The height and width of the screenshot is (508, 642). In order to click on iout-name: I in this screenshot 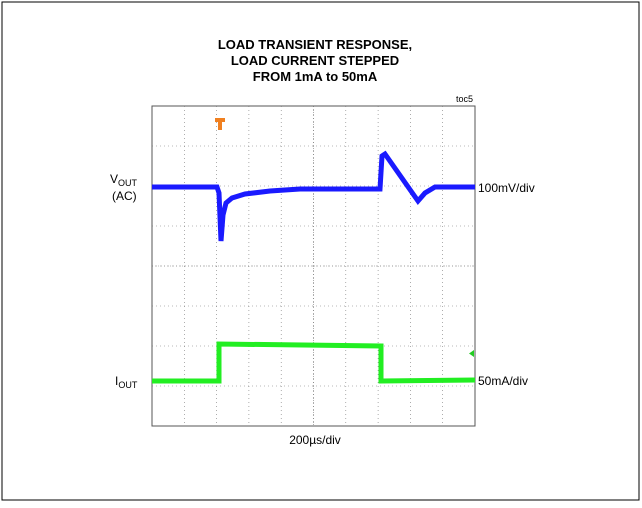, I will do `click(116, 381)`.